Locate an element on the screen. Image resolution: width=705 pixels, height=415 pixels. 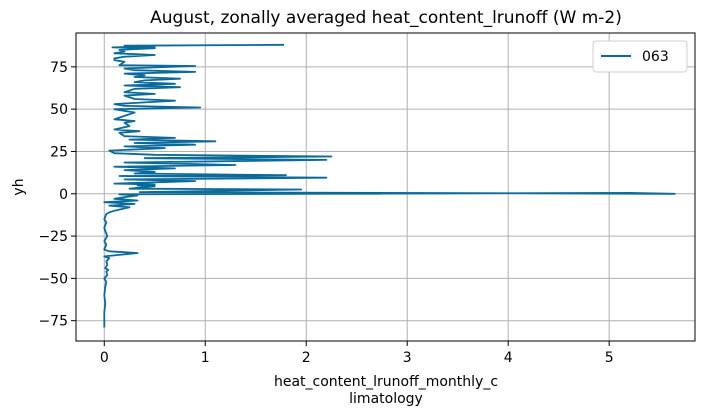
y-tick-label: 0 is located at coordinates (63, 195).